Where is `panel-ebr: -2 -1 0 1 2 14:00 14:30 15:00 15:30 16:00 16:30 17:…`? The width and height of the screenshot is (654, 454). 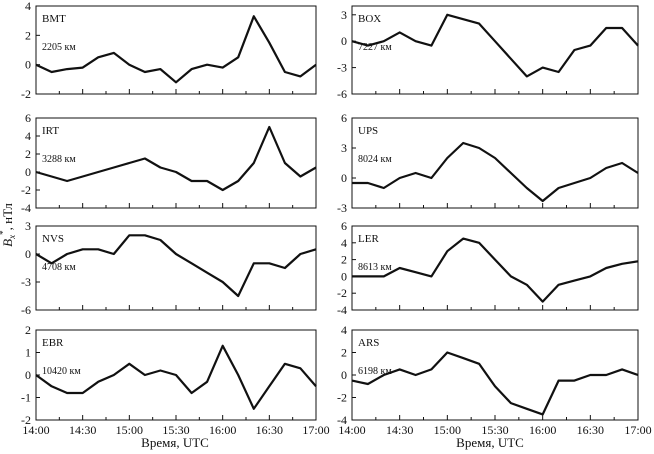
panel-ebr: -2 -1 0 1 2 14:00 14:30 15:00 15:30 16:00 16:30 17:… is located at coordinates (175, 380).